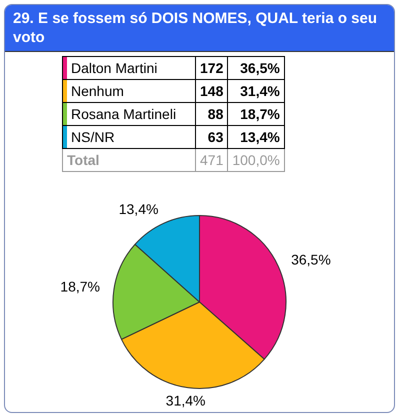  I want to click on text: 148, so click(212, 91).